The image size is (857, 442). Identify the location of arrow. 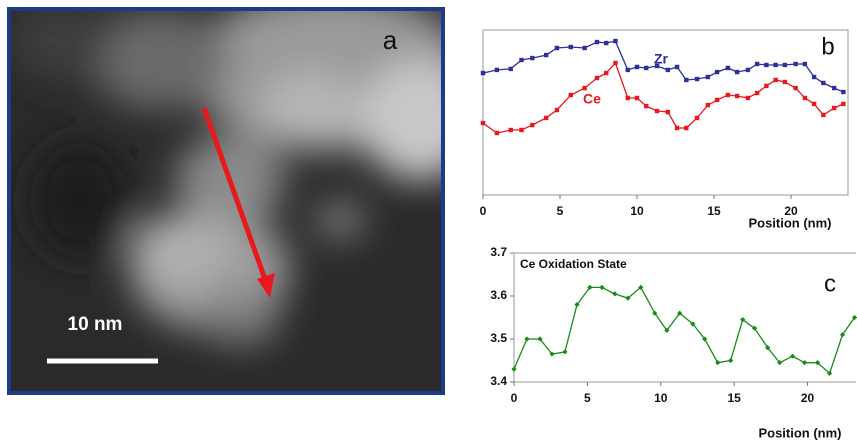
(235, 195).